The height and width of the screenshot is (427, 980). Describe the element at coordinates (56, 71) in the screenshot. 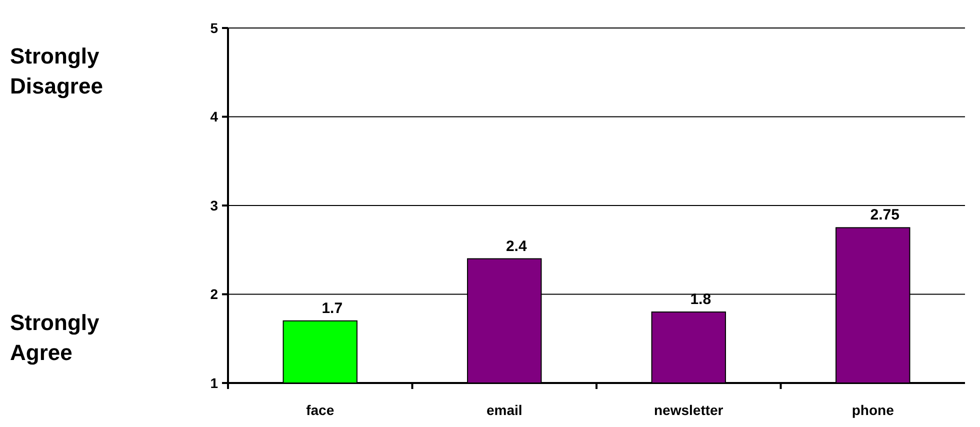

I see `text: Strongly Disagree` at that location.